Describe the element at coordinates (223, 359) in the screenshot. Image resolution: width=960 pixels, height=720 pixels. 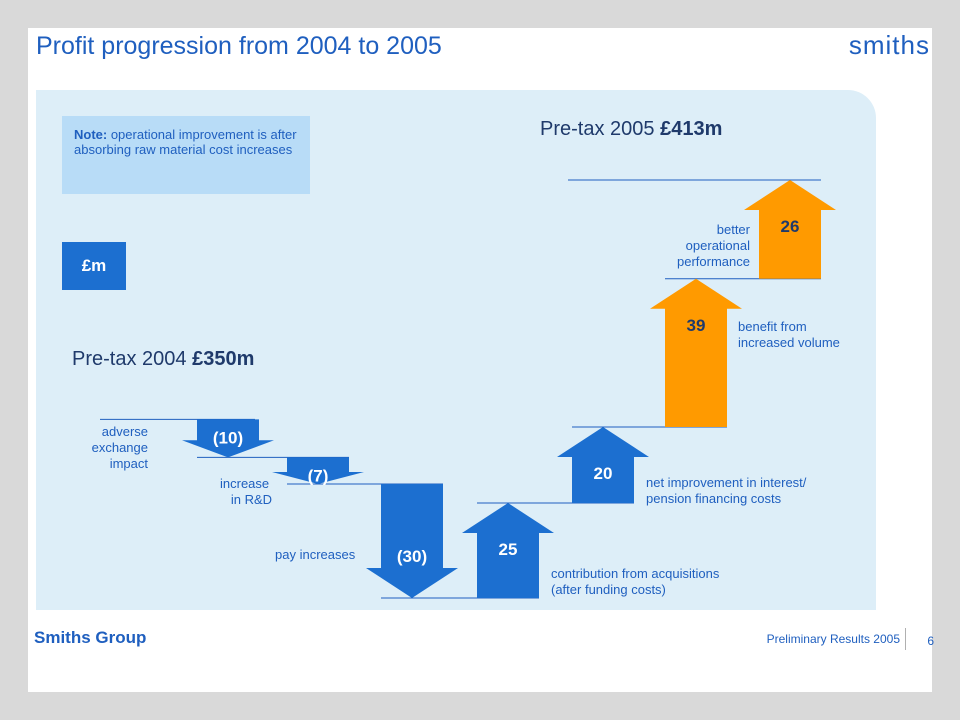
I see `pretax-2004-value: £350m` at that location.